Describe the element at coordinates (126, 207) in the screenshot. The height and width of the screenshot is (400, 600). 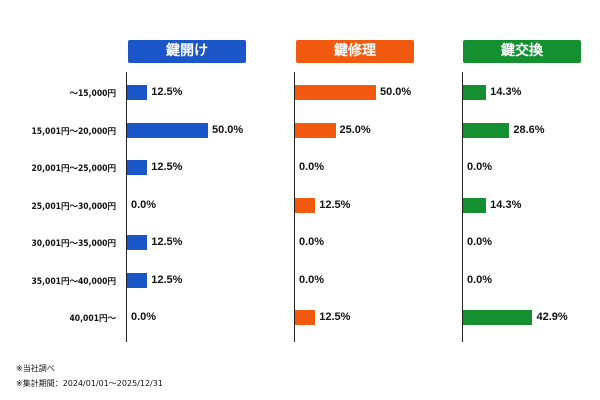
I see `axis-line-unlock` at that location.